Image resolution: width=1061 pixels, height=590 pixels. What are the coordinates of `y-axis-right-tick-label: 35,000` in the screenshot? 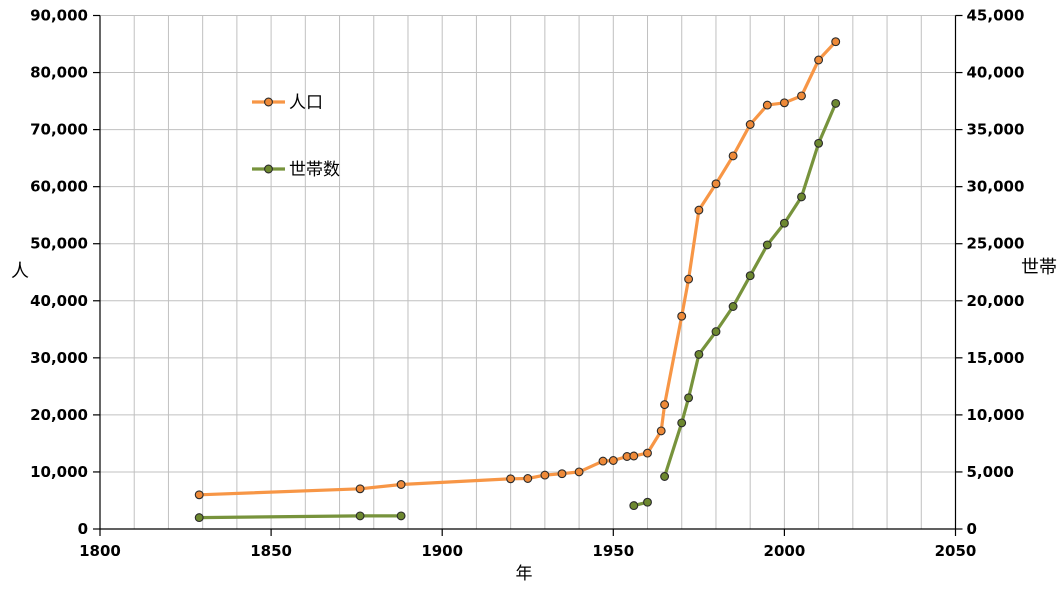 It's located at (996, 130).